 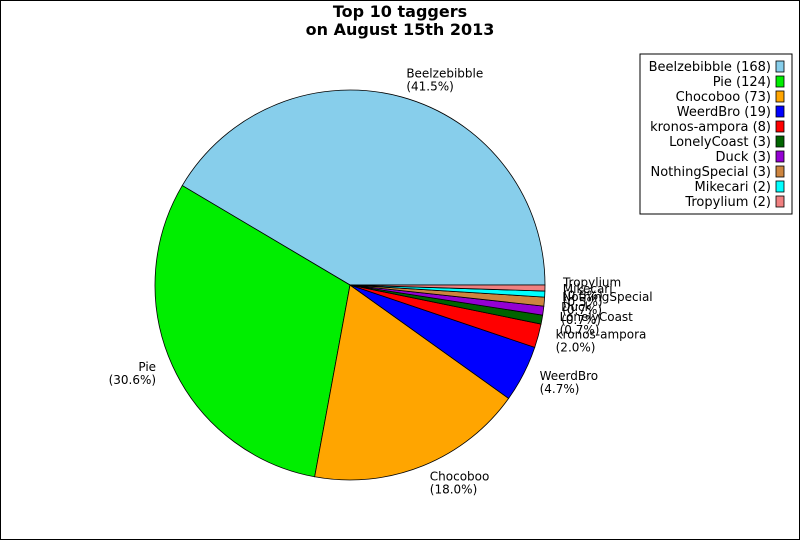 I want to click on legend-label-chocoboo: Chocoboo (73), so click(x=723, y=97).